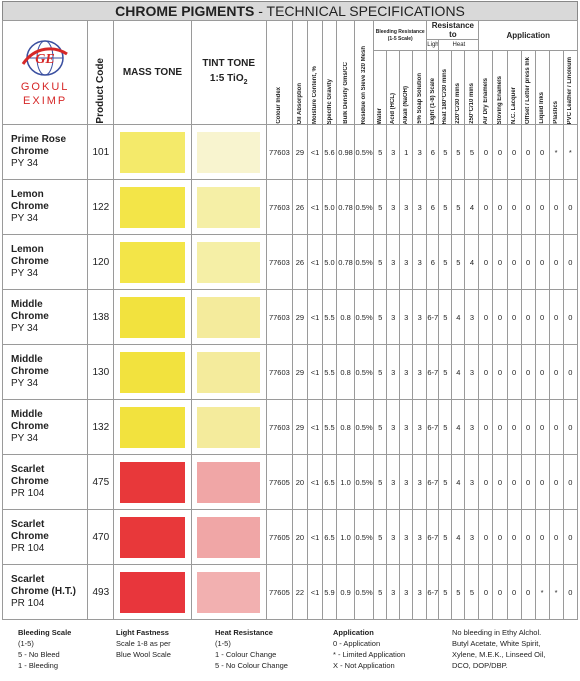 This screenshot has width=580, height=681. What do you see at coordinates (279, 105) in the screenshot?
I see `property-label: Colour Index` at bounding box center [279, 105].